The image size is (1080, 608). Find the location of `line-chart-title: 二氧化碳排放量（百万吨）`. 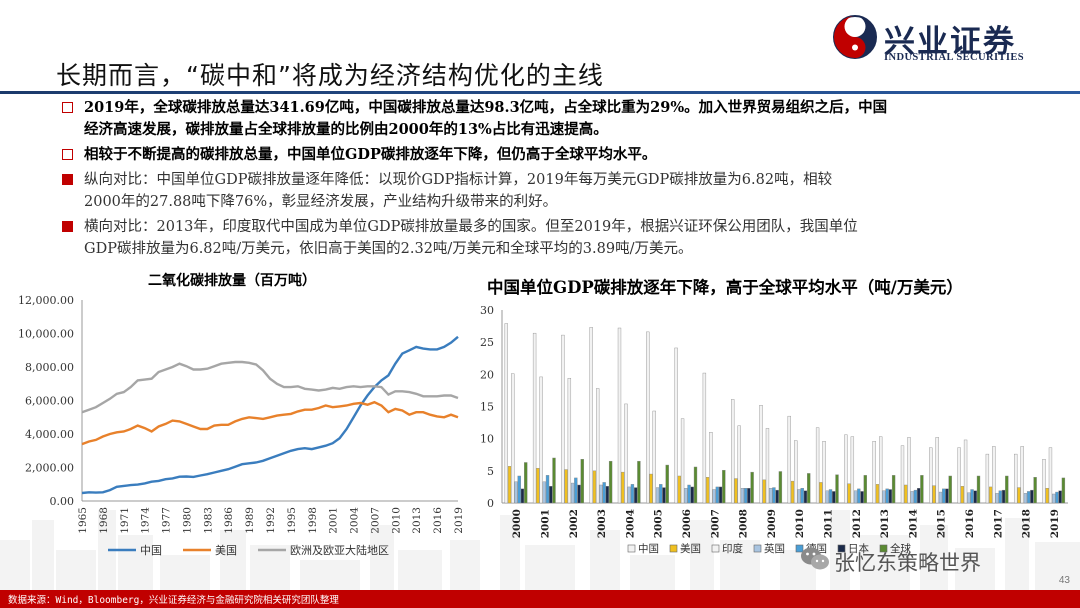

line-chart-title: 二氧化碳排放量（百万吨） is located at coordinates (232, 281).